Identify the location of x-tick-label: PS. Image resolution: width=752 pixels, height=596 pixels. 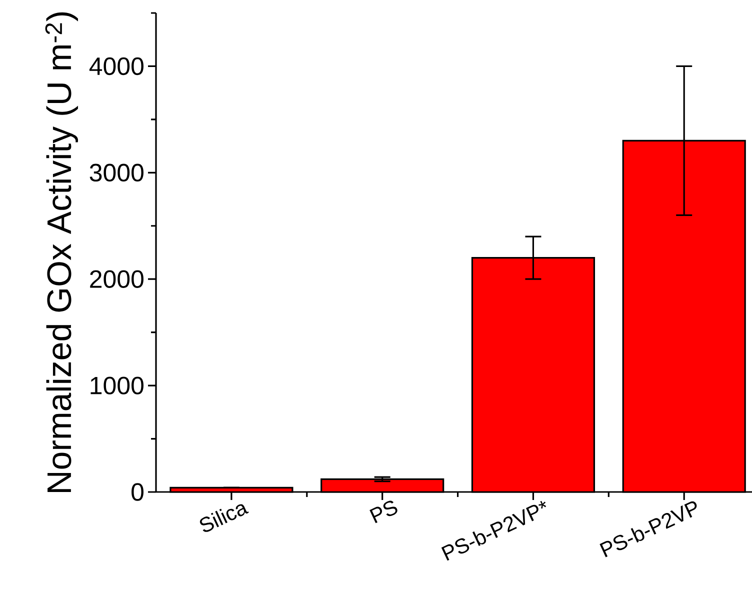
(384, 512).